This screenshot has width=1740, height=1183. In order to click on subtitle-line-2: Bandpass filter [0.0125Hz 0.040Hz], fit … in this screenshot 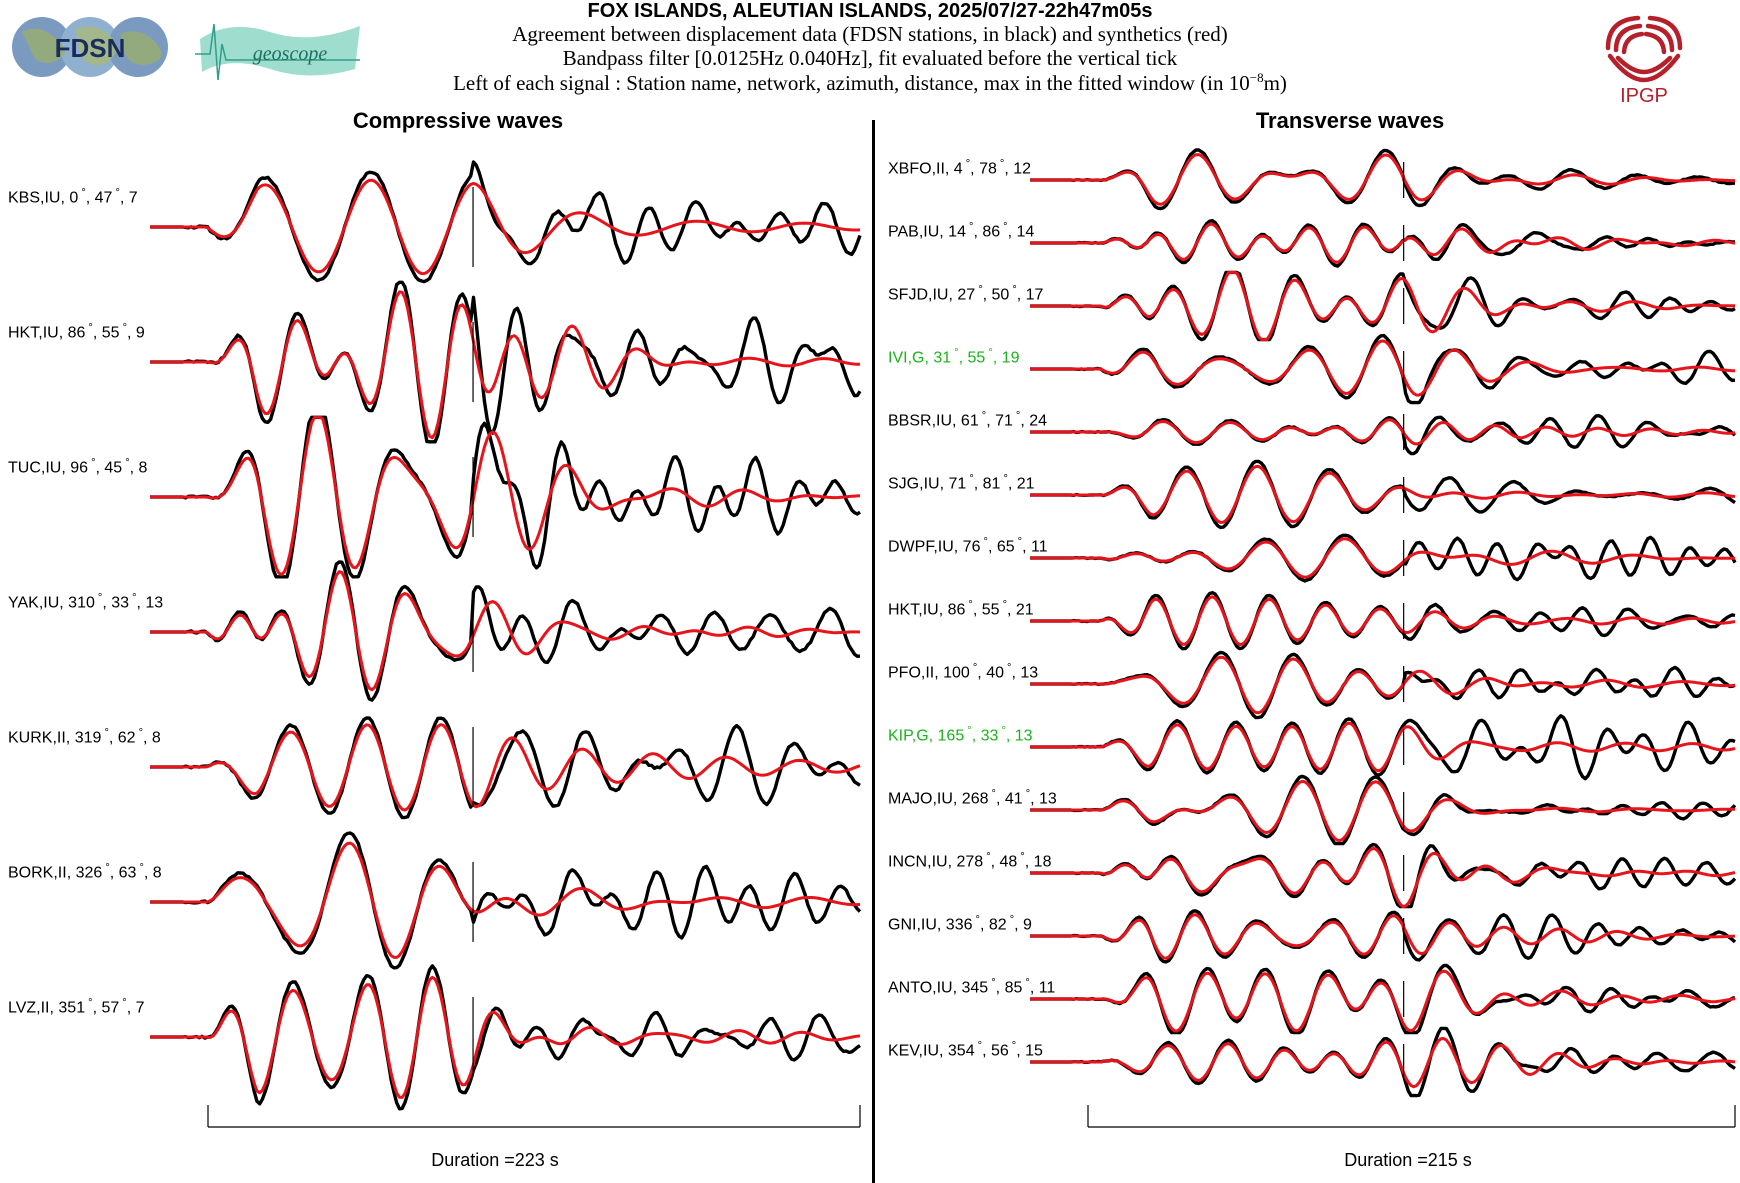, I will do `click(870, 58)`.